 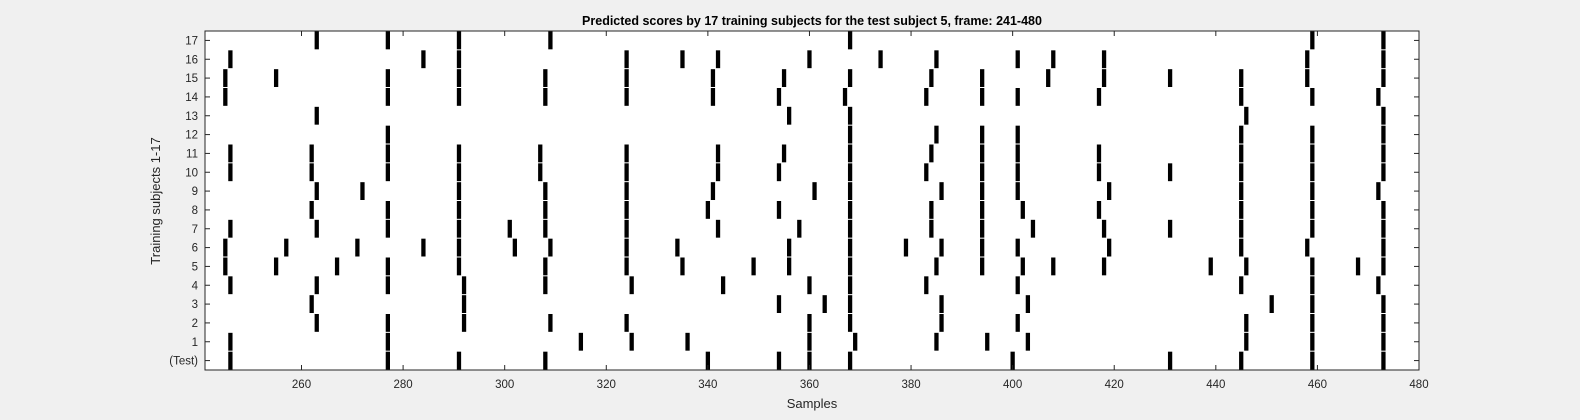 I want to click on y-tick-label: 10, so click(x=191, y=173).